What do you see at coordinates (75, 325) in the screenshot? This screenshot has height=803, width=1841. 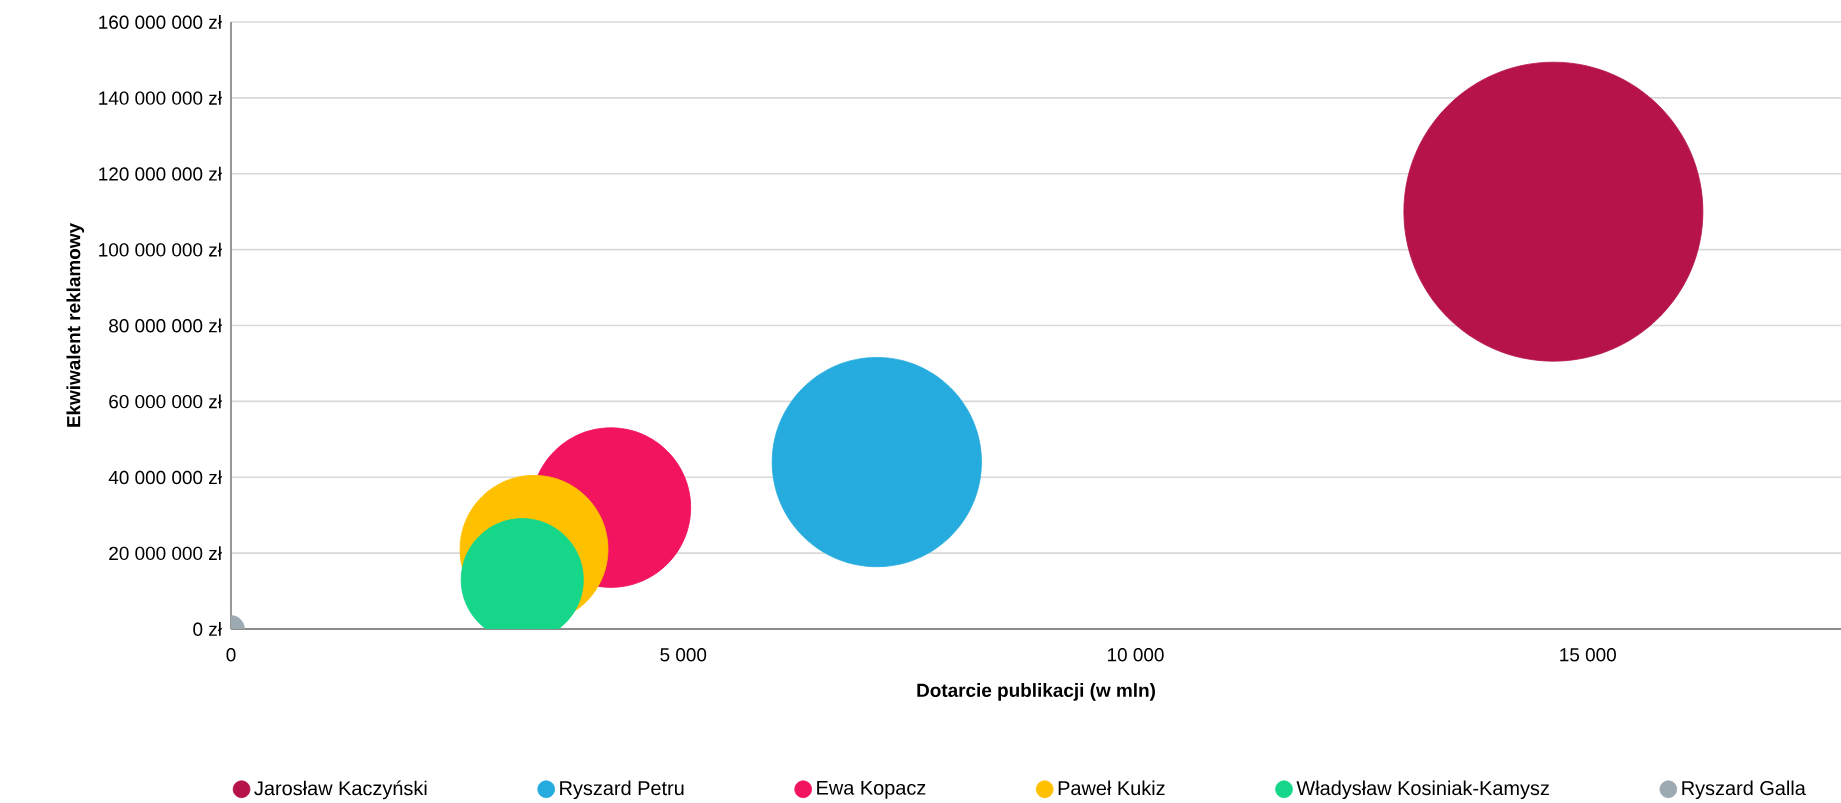 I see `y-axis-title: Ekwiwalent reklamowy` at bounding box center [75, 325].